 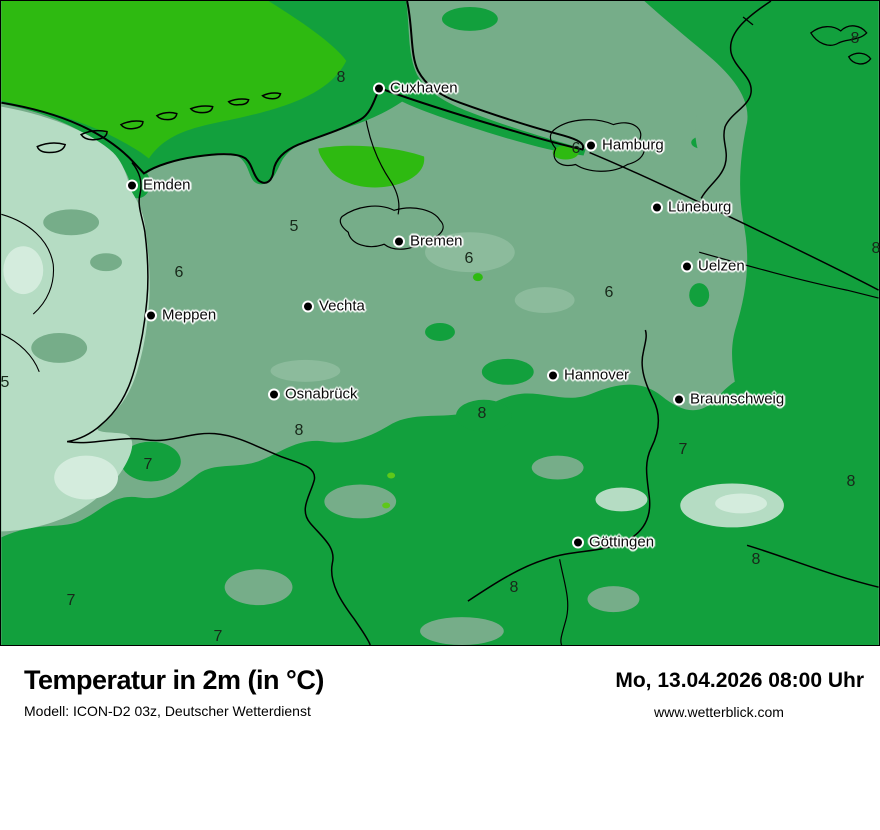 I want to click on city-marker-uelzen: Uelzen, so click(x=713, y=266).